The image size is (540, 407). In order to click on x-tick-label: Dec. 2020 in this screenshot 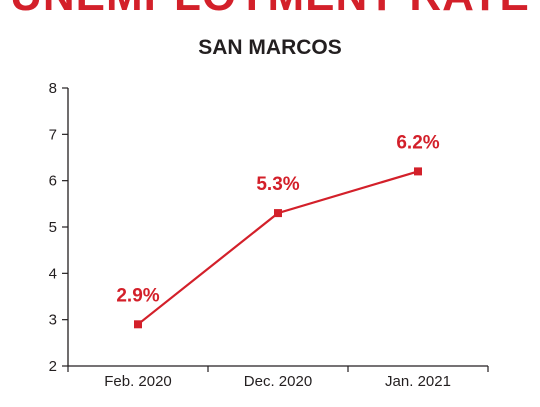, I will do `click(278, 381)`.